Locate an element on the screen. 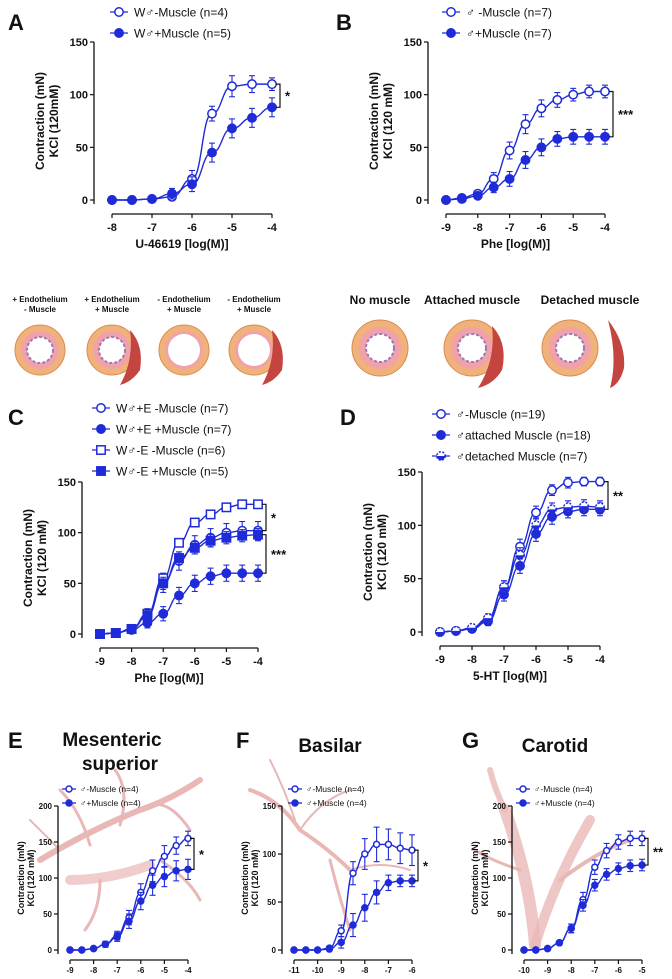 The width and height of the screenshot is (672, 979). chart-e-xtick-label: -4 is located at coordinates (188, 970).